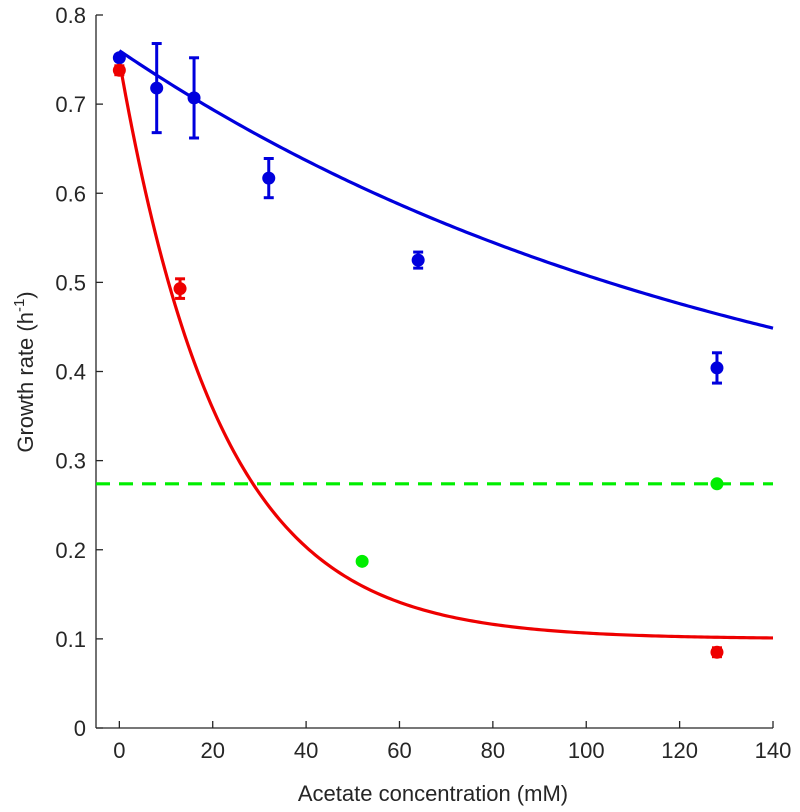  I want to click on y-axis-title-sup: -1, so click(19, 305).